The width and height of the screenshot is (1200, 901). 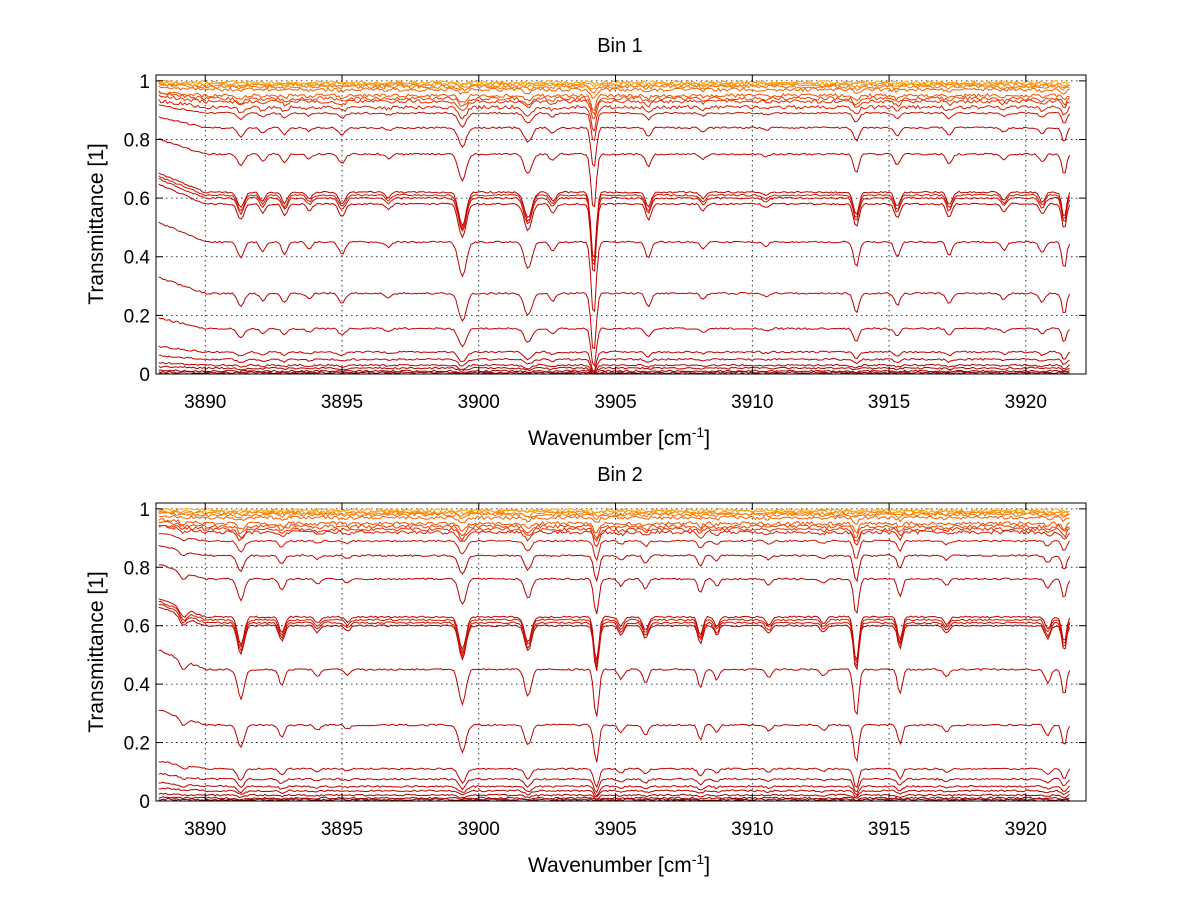 I want to click on subplot-title: Bin 2, so click(x=620, y=475).